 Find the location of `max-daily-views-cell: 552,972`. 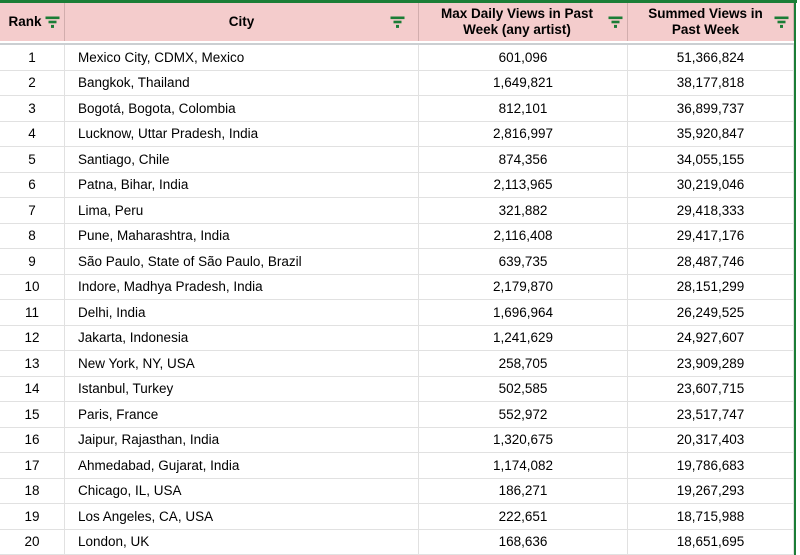

max-daily-views-cell: 552,972 is located at coordinates (523, 414).